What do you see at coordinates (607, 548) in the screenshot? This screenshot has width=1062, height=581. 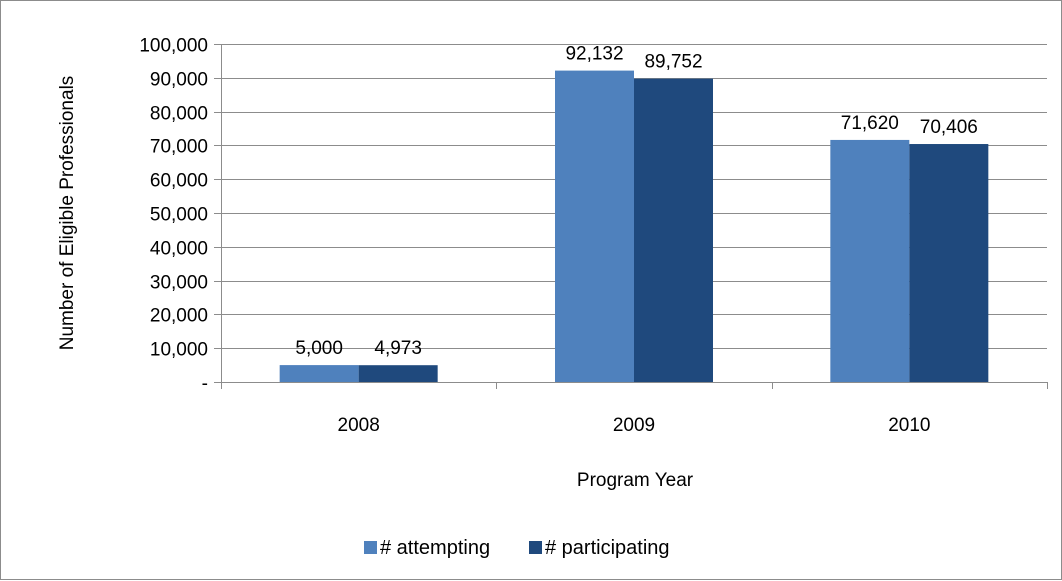 I see `legend-label: # participating` at bounding box center [607, 548].